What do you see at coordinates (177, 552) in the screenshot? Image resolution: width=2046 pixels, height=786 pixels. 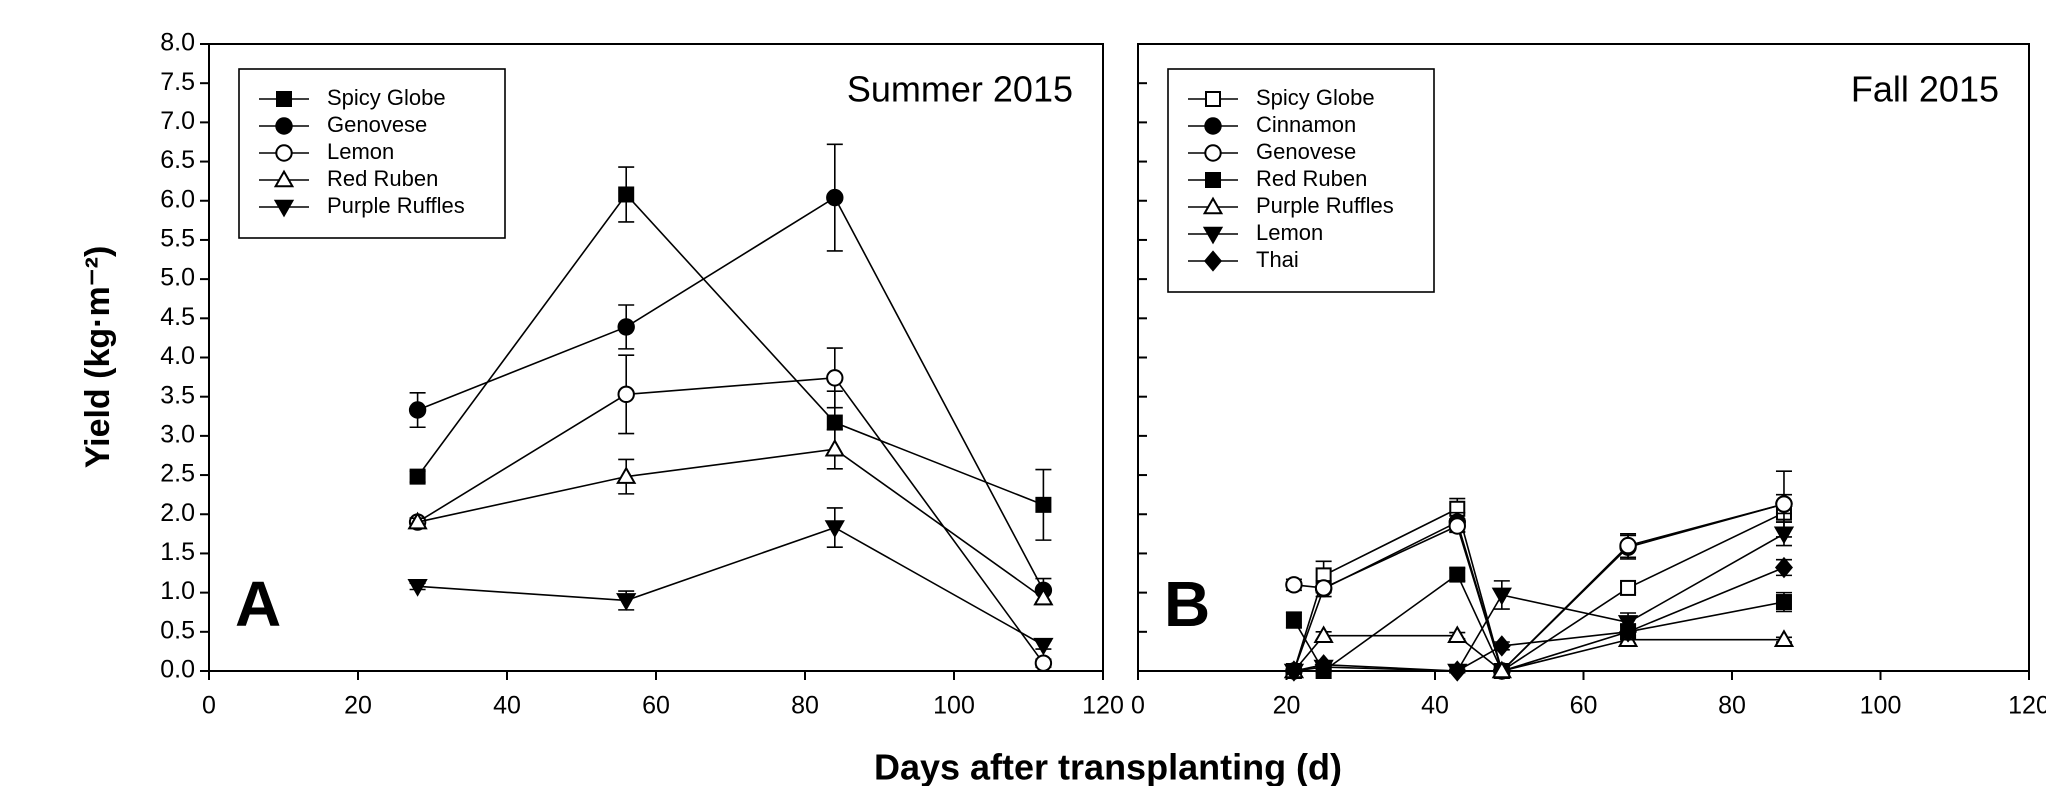 I see `y-tick-label: 1.5` at bounding box center [177, 552].